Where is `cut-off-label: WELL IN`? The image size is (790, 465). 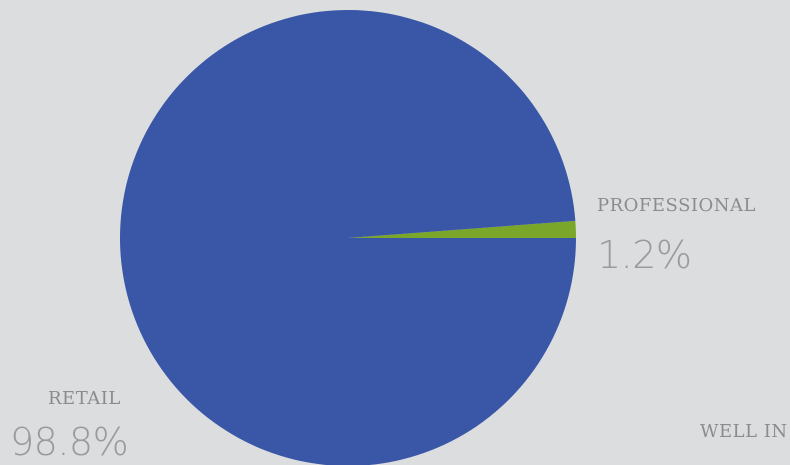
cut-off-label: WELL IN is located at coordinates (744, 431).